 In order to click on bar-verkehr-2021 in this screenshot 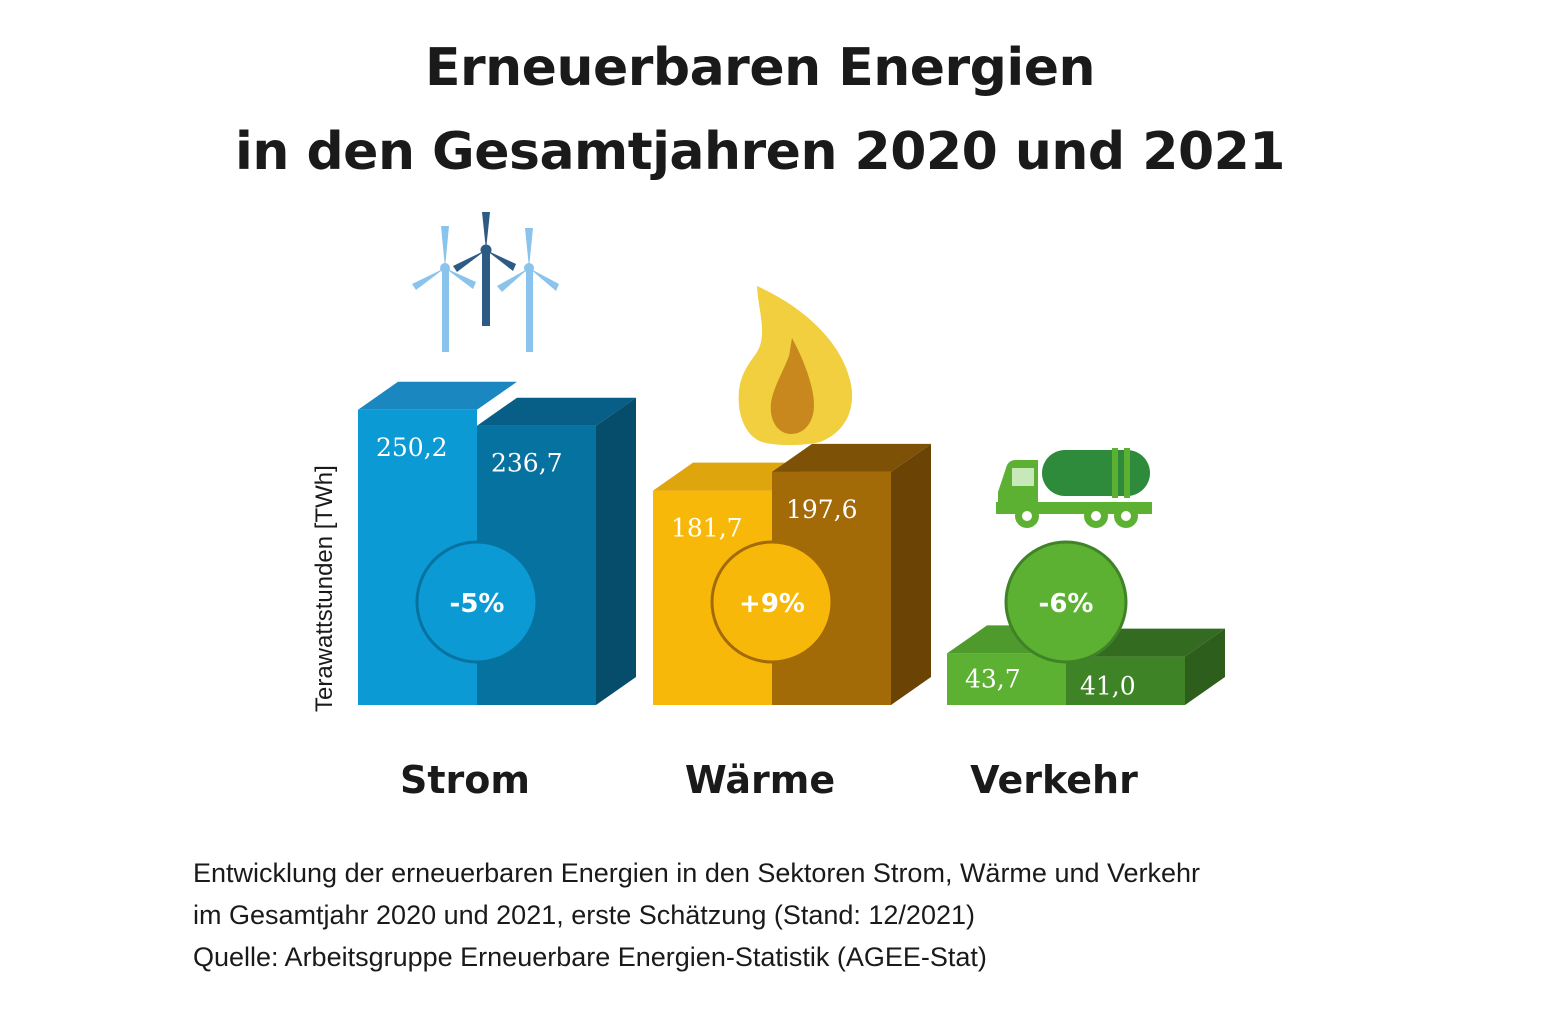, I will do `click(1125, 680)`.